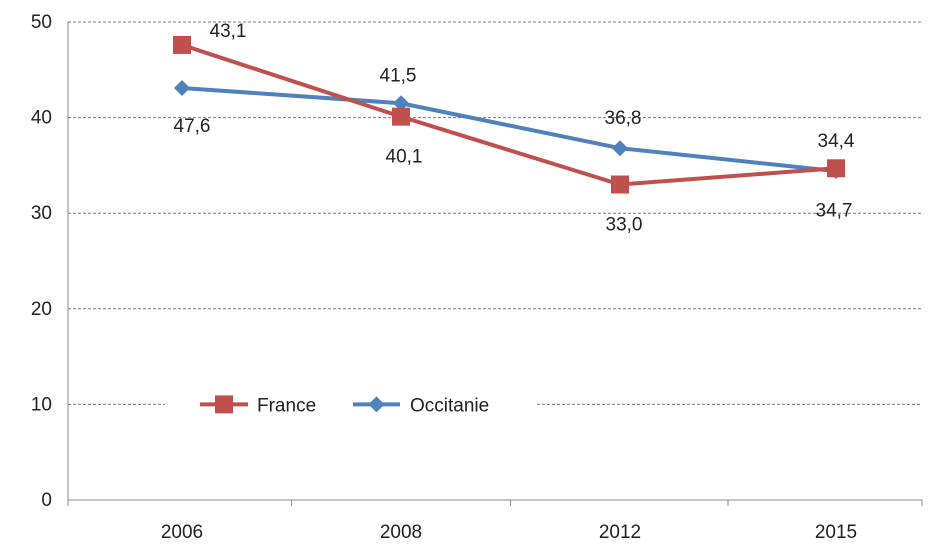 The height and width of the screenshot is (545, 934). I want to click on data-label-occitanie: 34,4, so click(836, 141).